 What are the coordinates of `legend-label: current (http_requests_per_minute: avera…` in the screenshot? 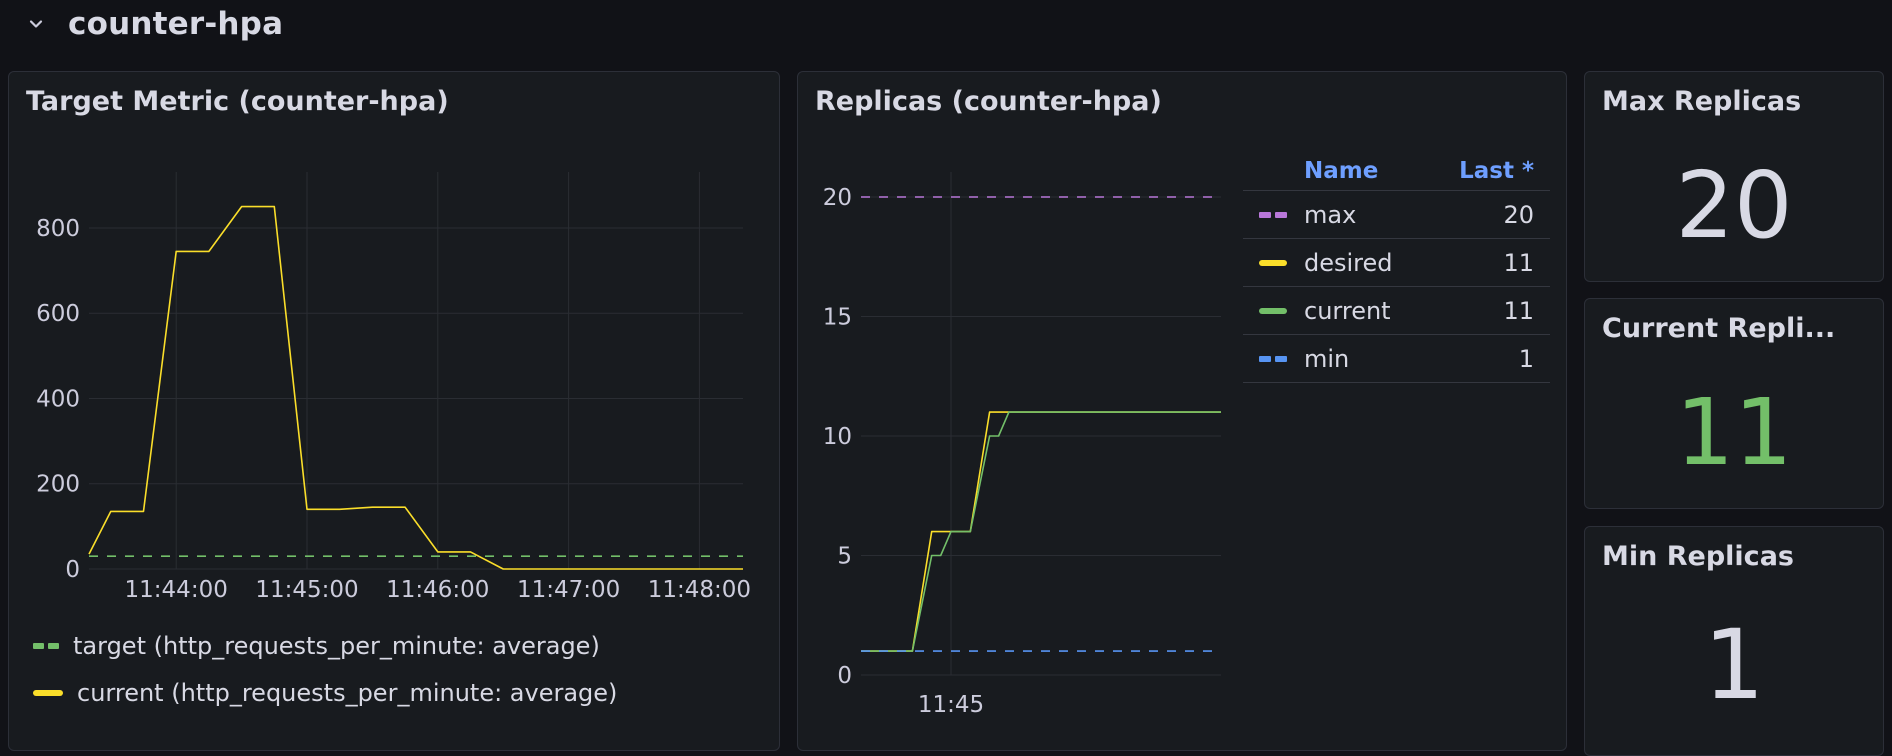 It's located at (347, 693).